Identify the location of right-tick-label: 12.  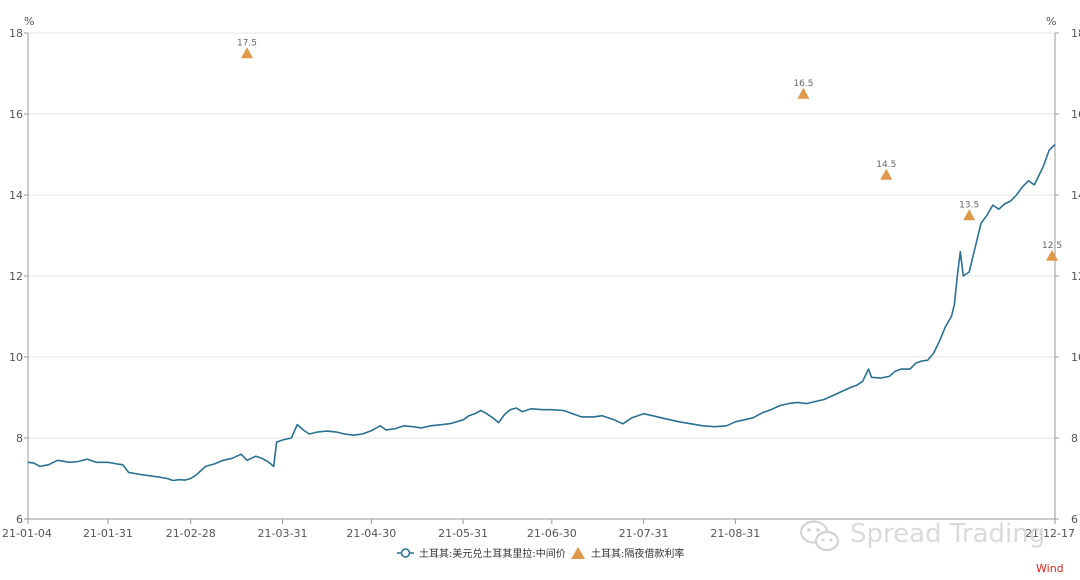
(1075, 276).